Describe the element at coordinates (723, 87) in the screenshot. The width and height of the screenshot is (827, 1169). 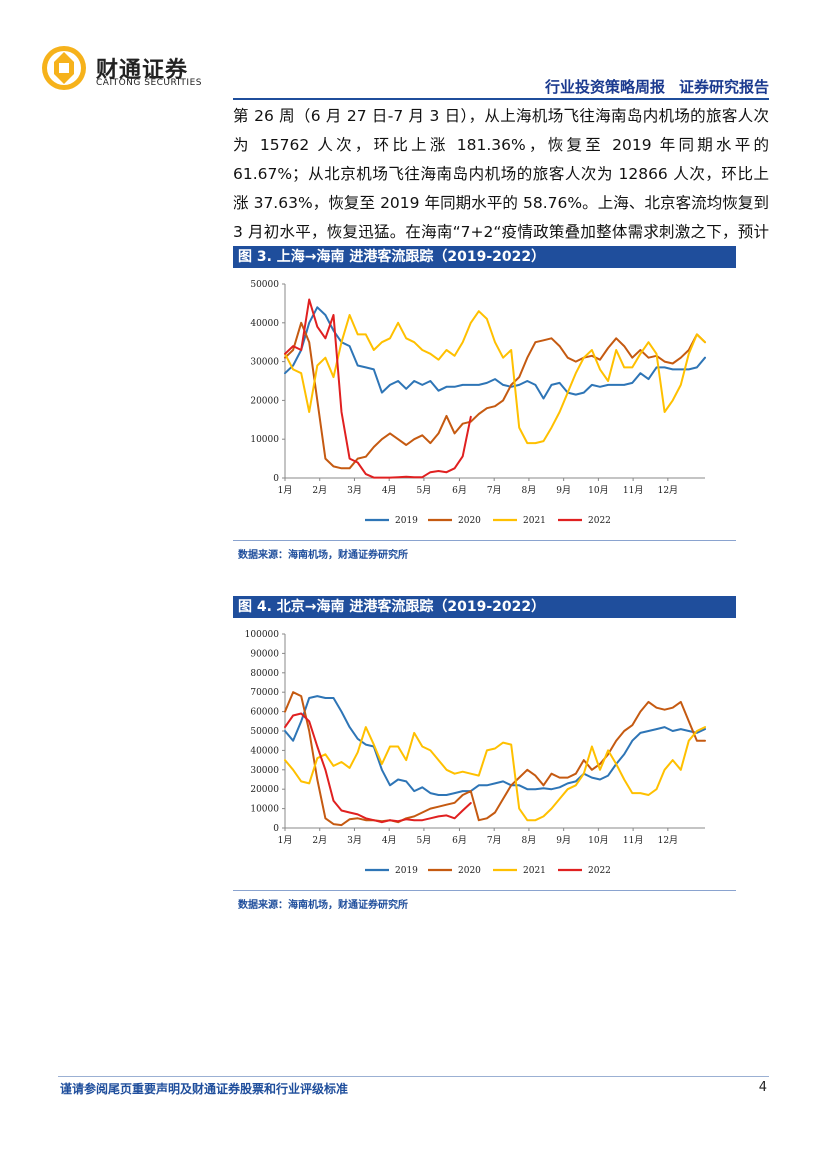
I see `report-kind: 证券研究报告` at that location.